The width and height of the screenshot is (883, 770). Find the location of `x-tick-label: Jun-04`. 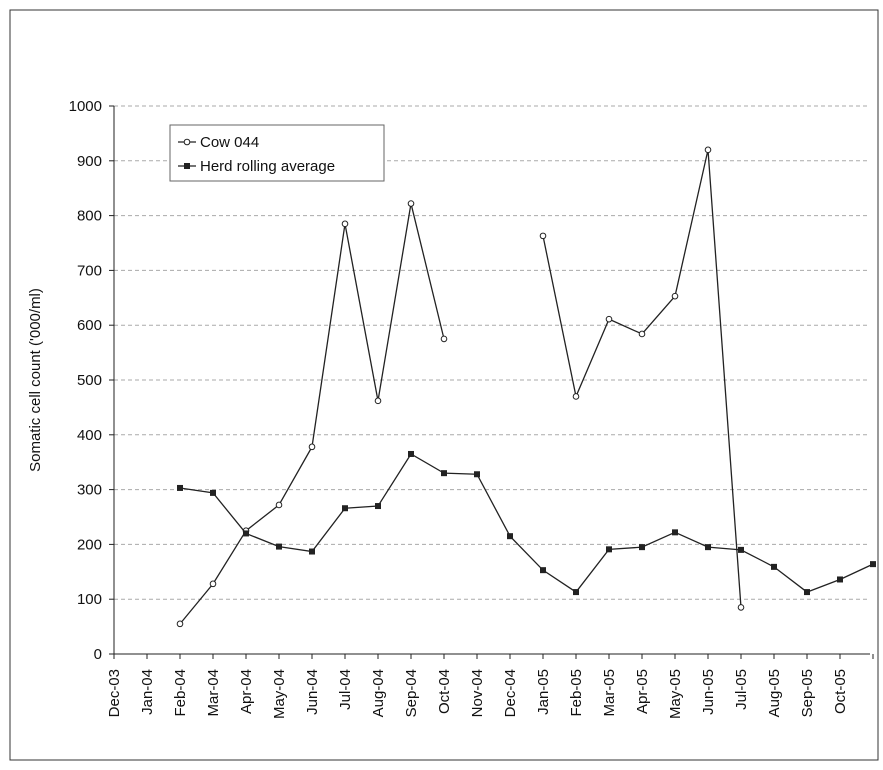

x-tick-label: Jun-04 is located at coordinates (312, 692).